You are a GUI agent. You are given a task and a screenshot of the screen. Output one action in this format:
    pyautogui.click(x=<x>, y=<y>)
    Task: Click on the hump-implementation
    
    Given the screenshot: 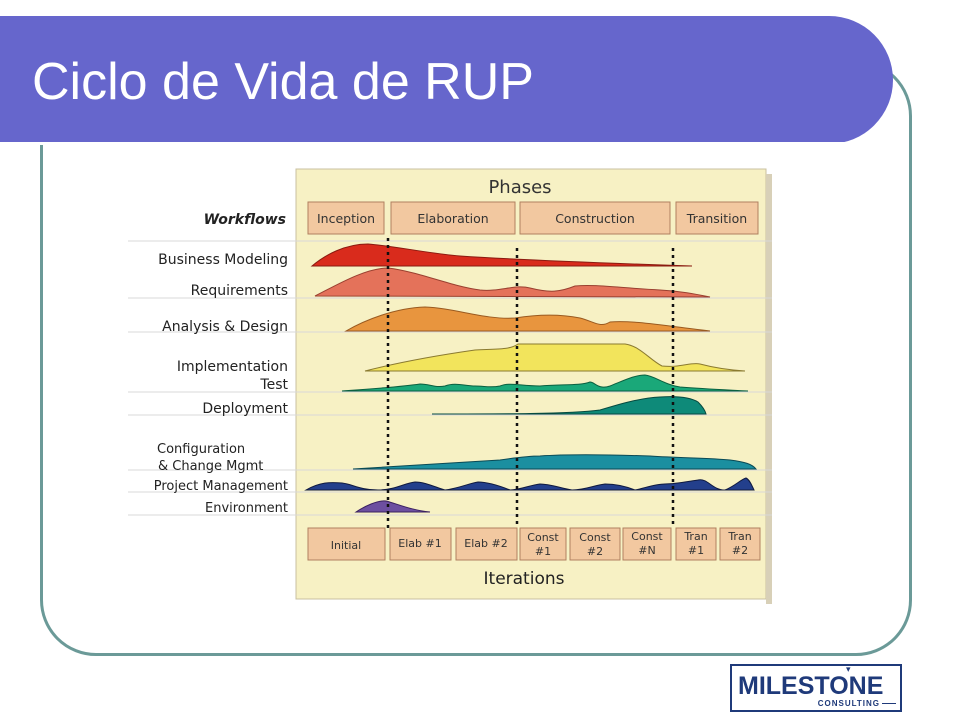 What is the action you would take?
    pyautogui.click(x=555, y=357)
    